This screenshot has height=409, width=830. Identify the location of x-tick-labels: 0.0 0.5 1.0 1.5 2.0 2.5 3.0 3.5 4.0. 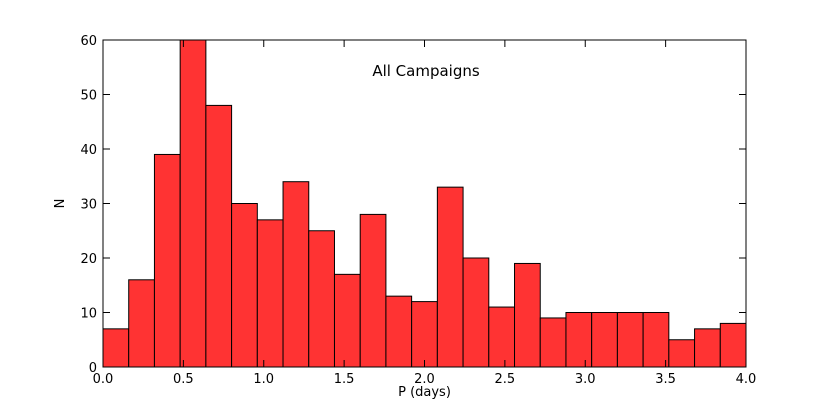
(425, 379).